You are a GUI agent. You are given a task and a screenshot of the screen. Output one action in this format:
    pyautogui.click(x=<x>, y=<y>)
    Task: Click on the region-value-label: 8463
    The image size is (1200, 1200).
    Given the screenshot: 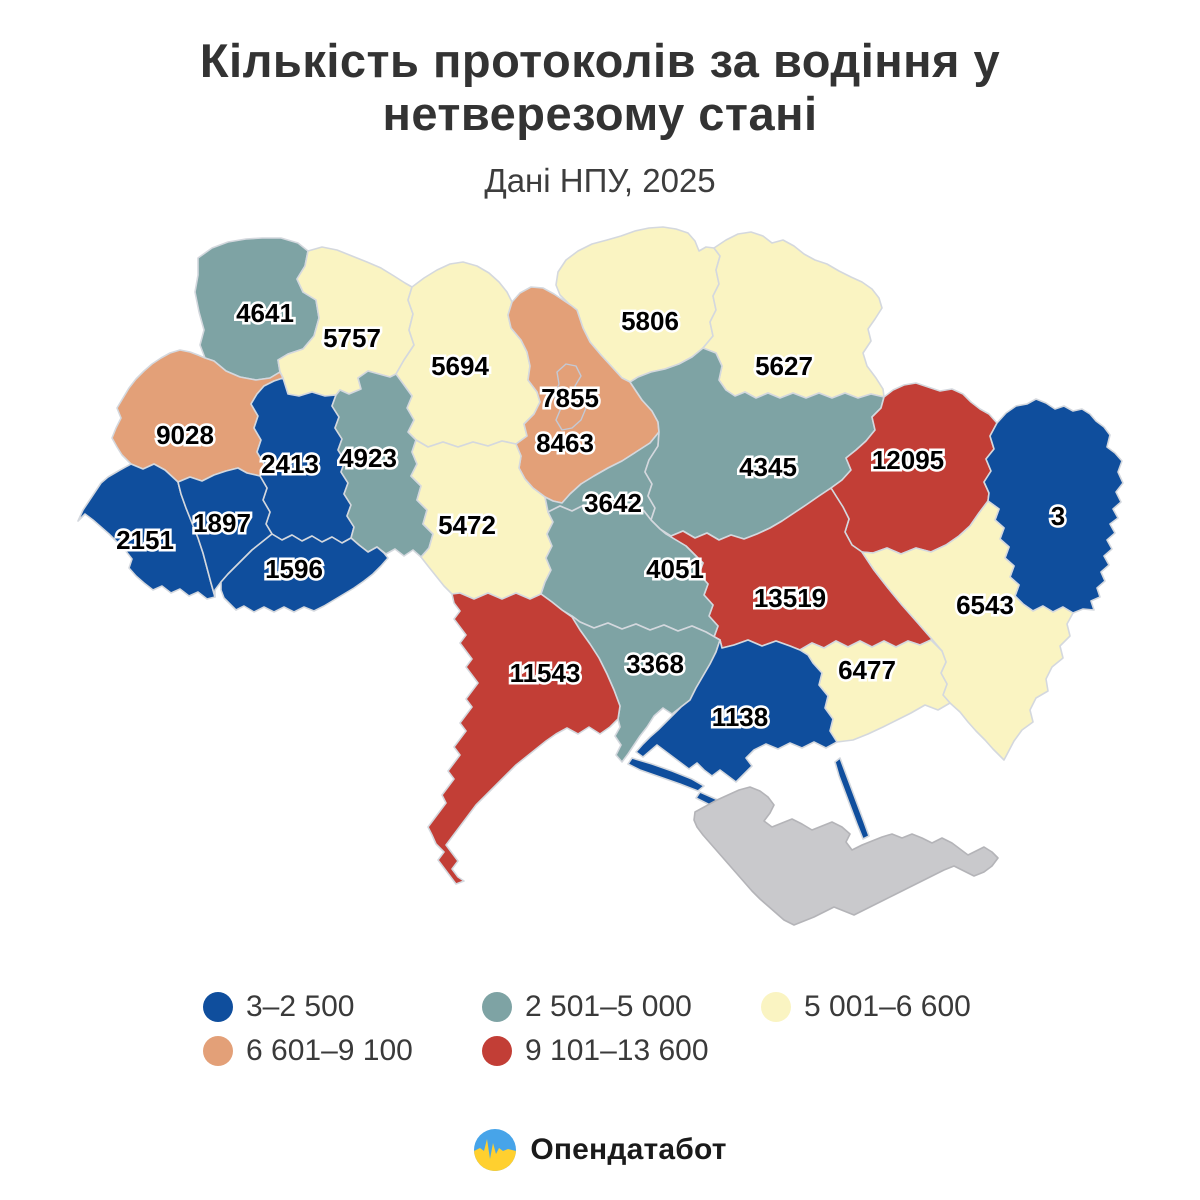 What is the action you would take?
    pyautogui.click(x=565, y=443)
    